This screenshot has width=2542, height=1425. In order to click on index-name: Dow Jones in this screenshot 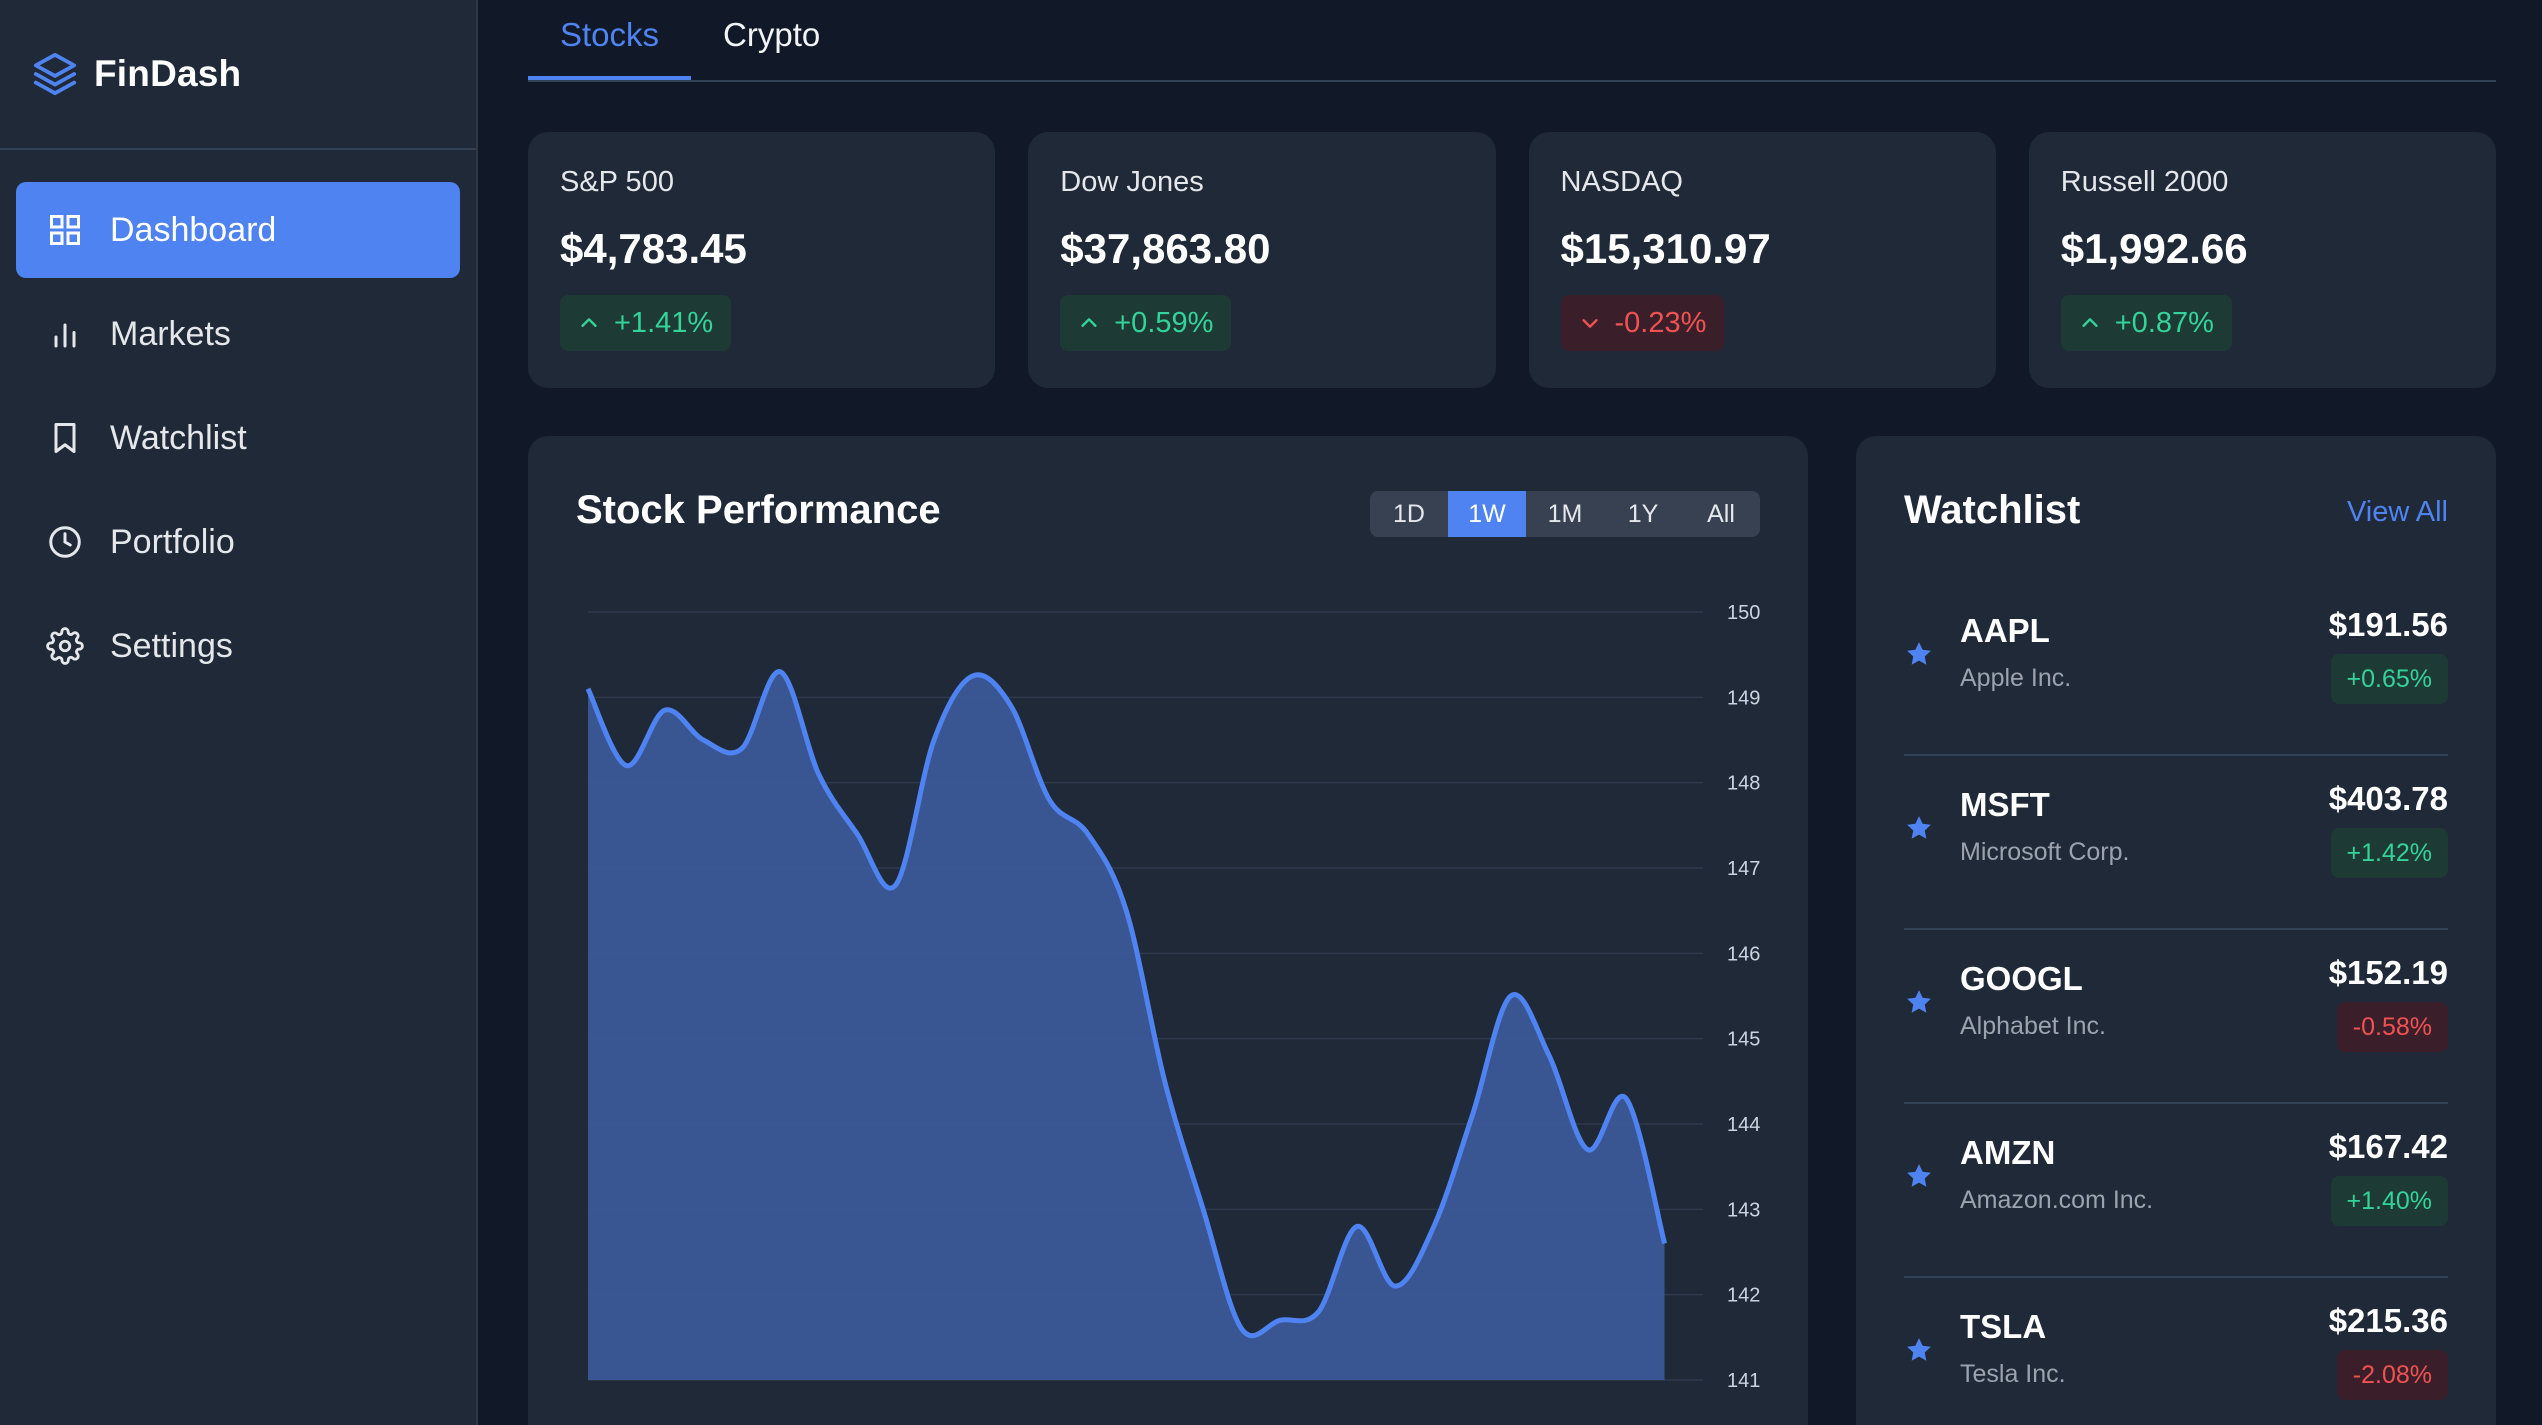, I will do `click(1132, 182)`.